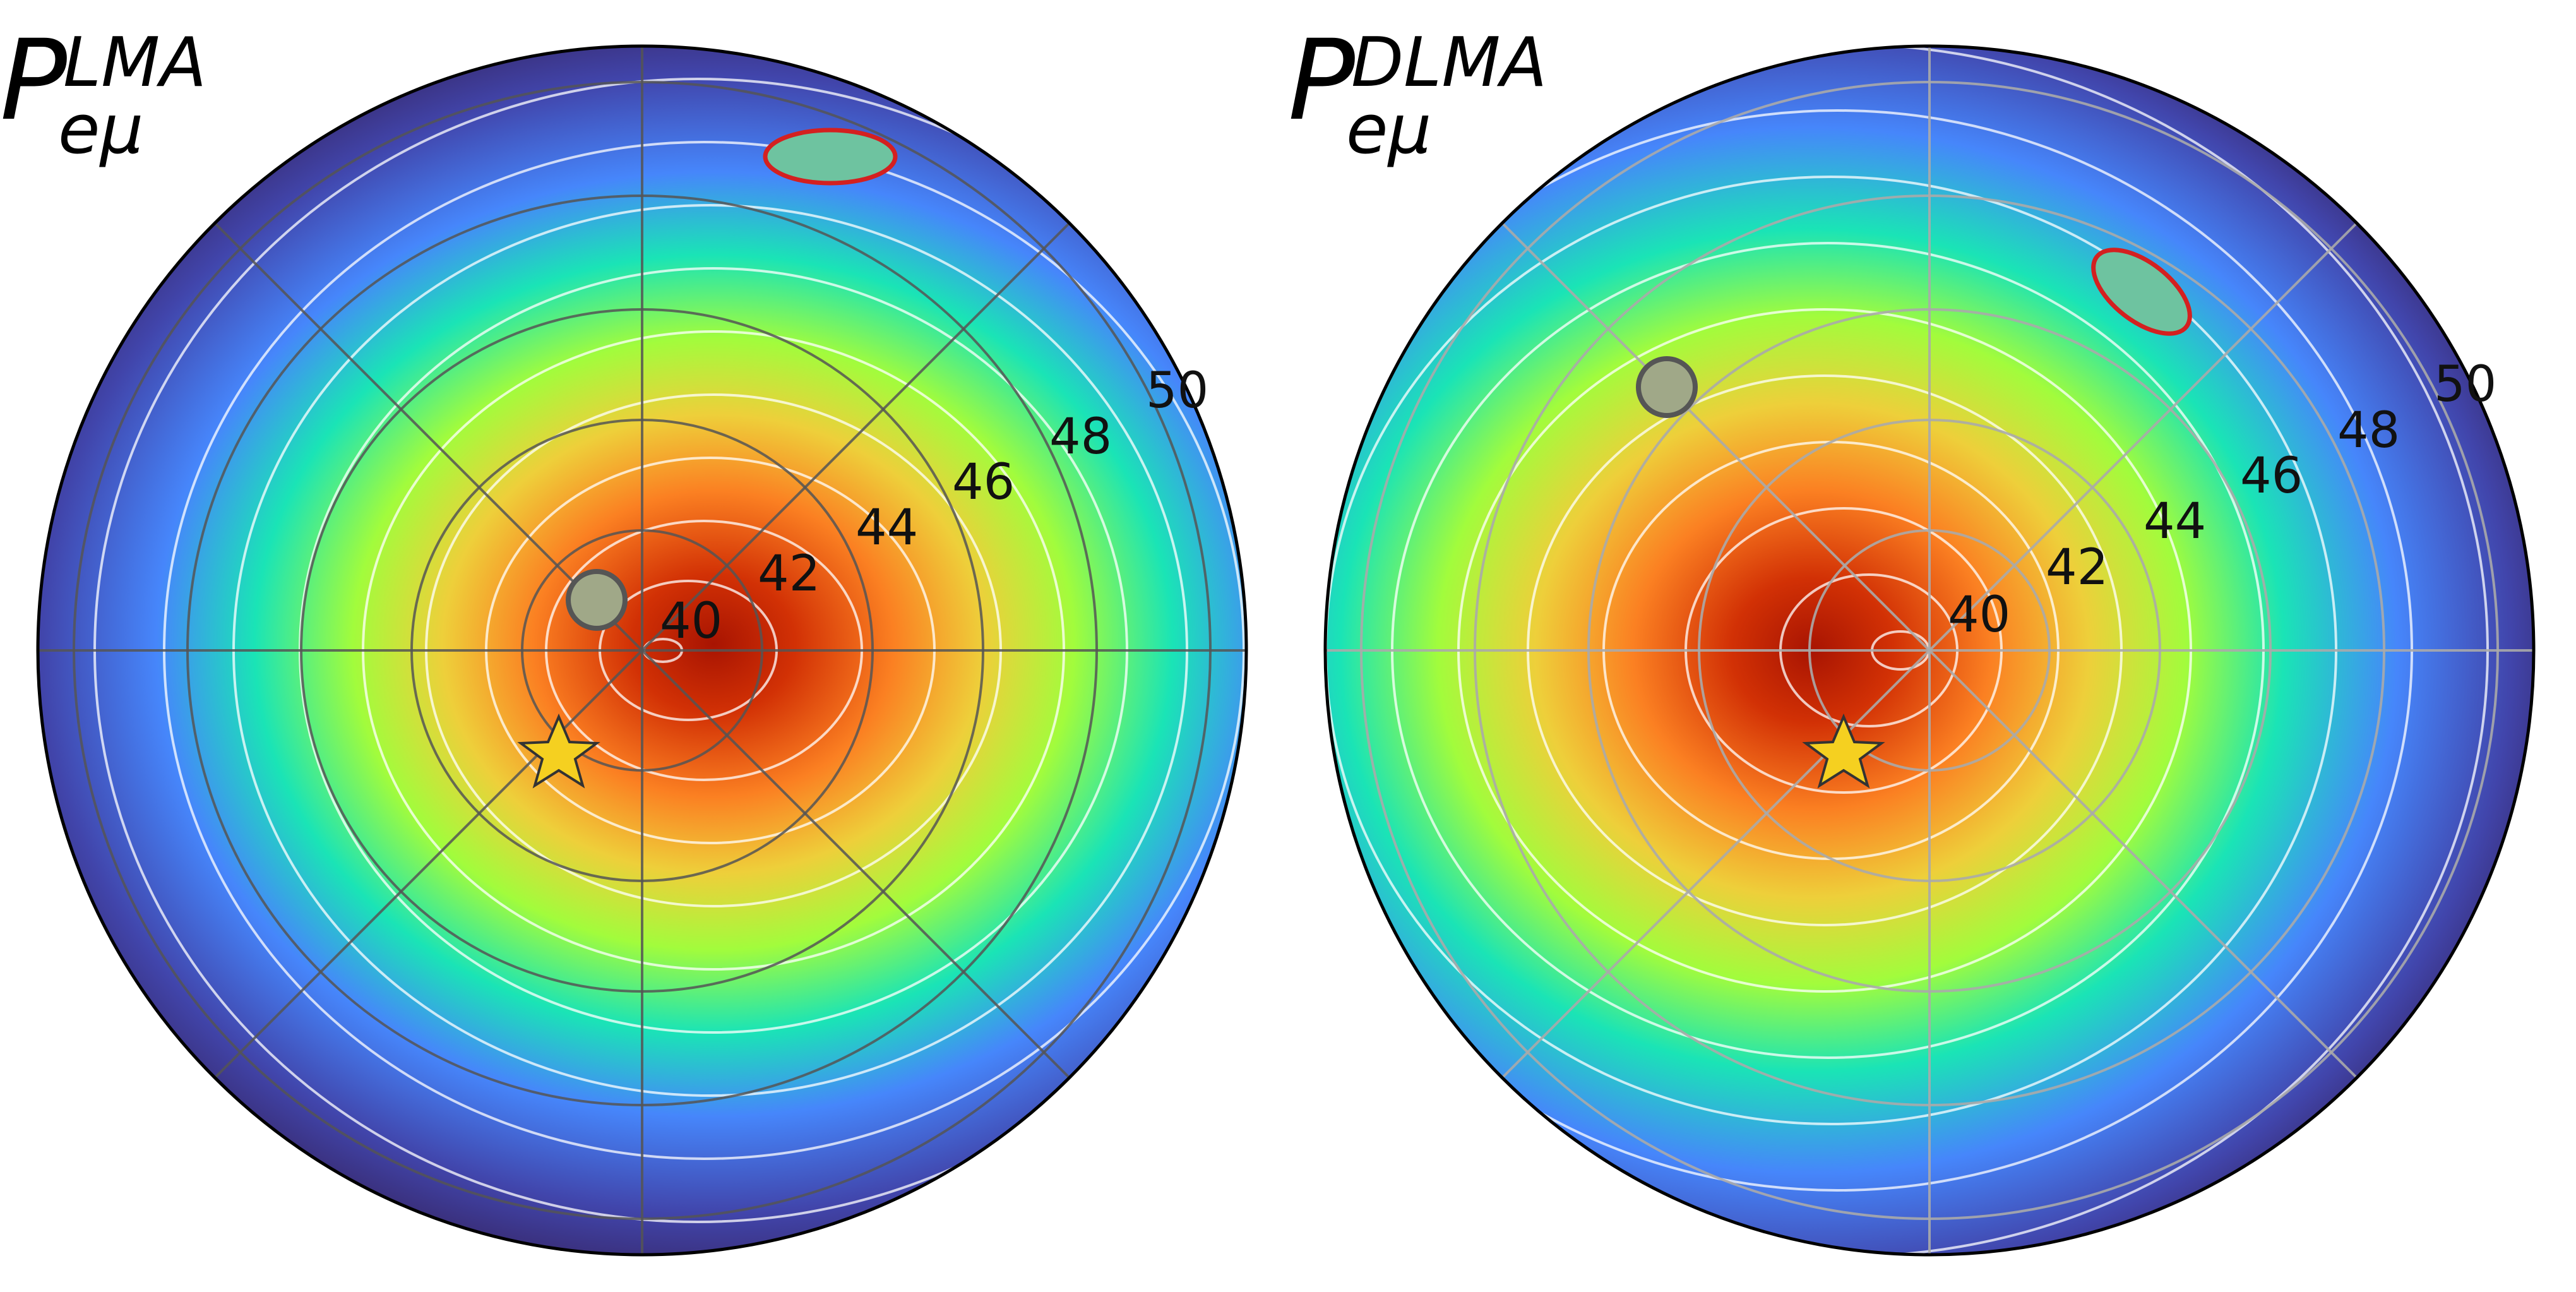 The image size is (2576, 1292). What do you see at coordinates (135, 62) in the screenshot?
I see `title-superscript: LMA` at bounding box center [135, 62].